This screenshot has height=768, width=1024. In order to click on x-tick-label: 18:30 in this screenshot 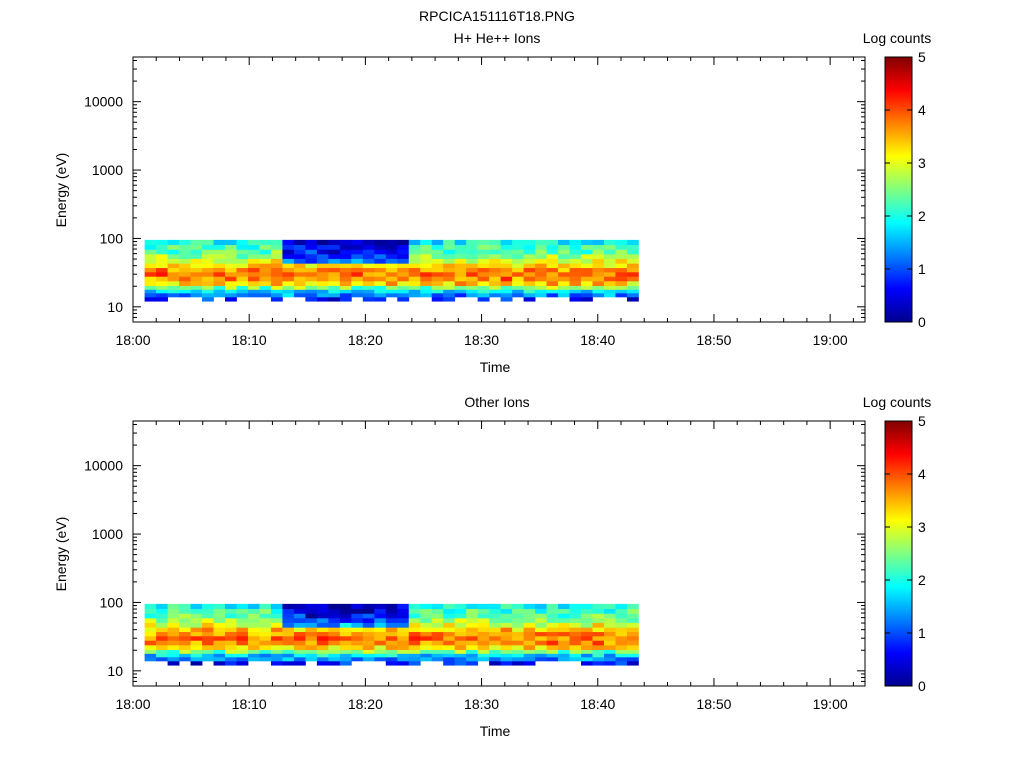, I will do `click(481, 704)`.